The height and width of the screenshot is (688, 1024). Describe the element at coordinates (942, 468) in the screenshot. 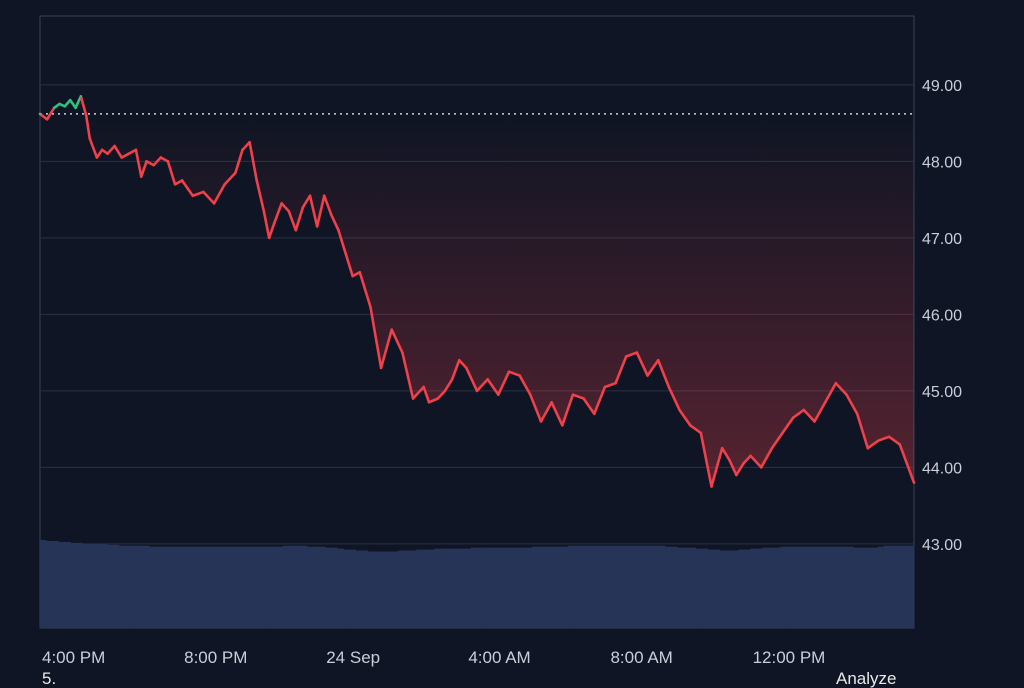

I see `y-tick-label: 44.00` at that location.